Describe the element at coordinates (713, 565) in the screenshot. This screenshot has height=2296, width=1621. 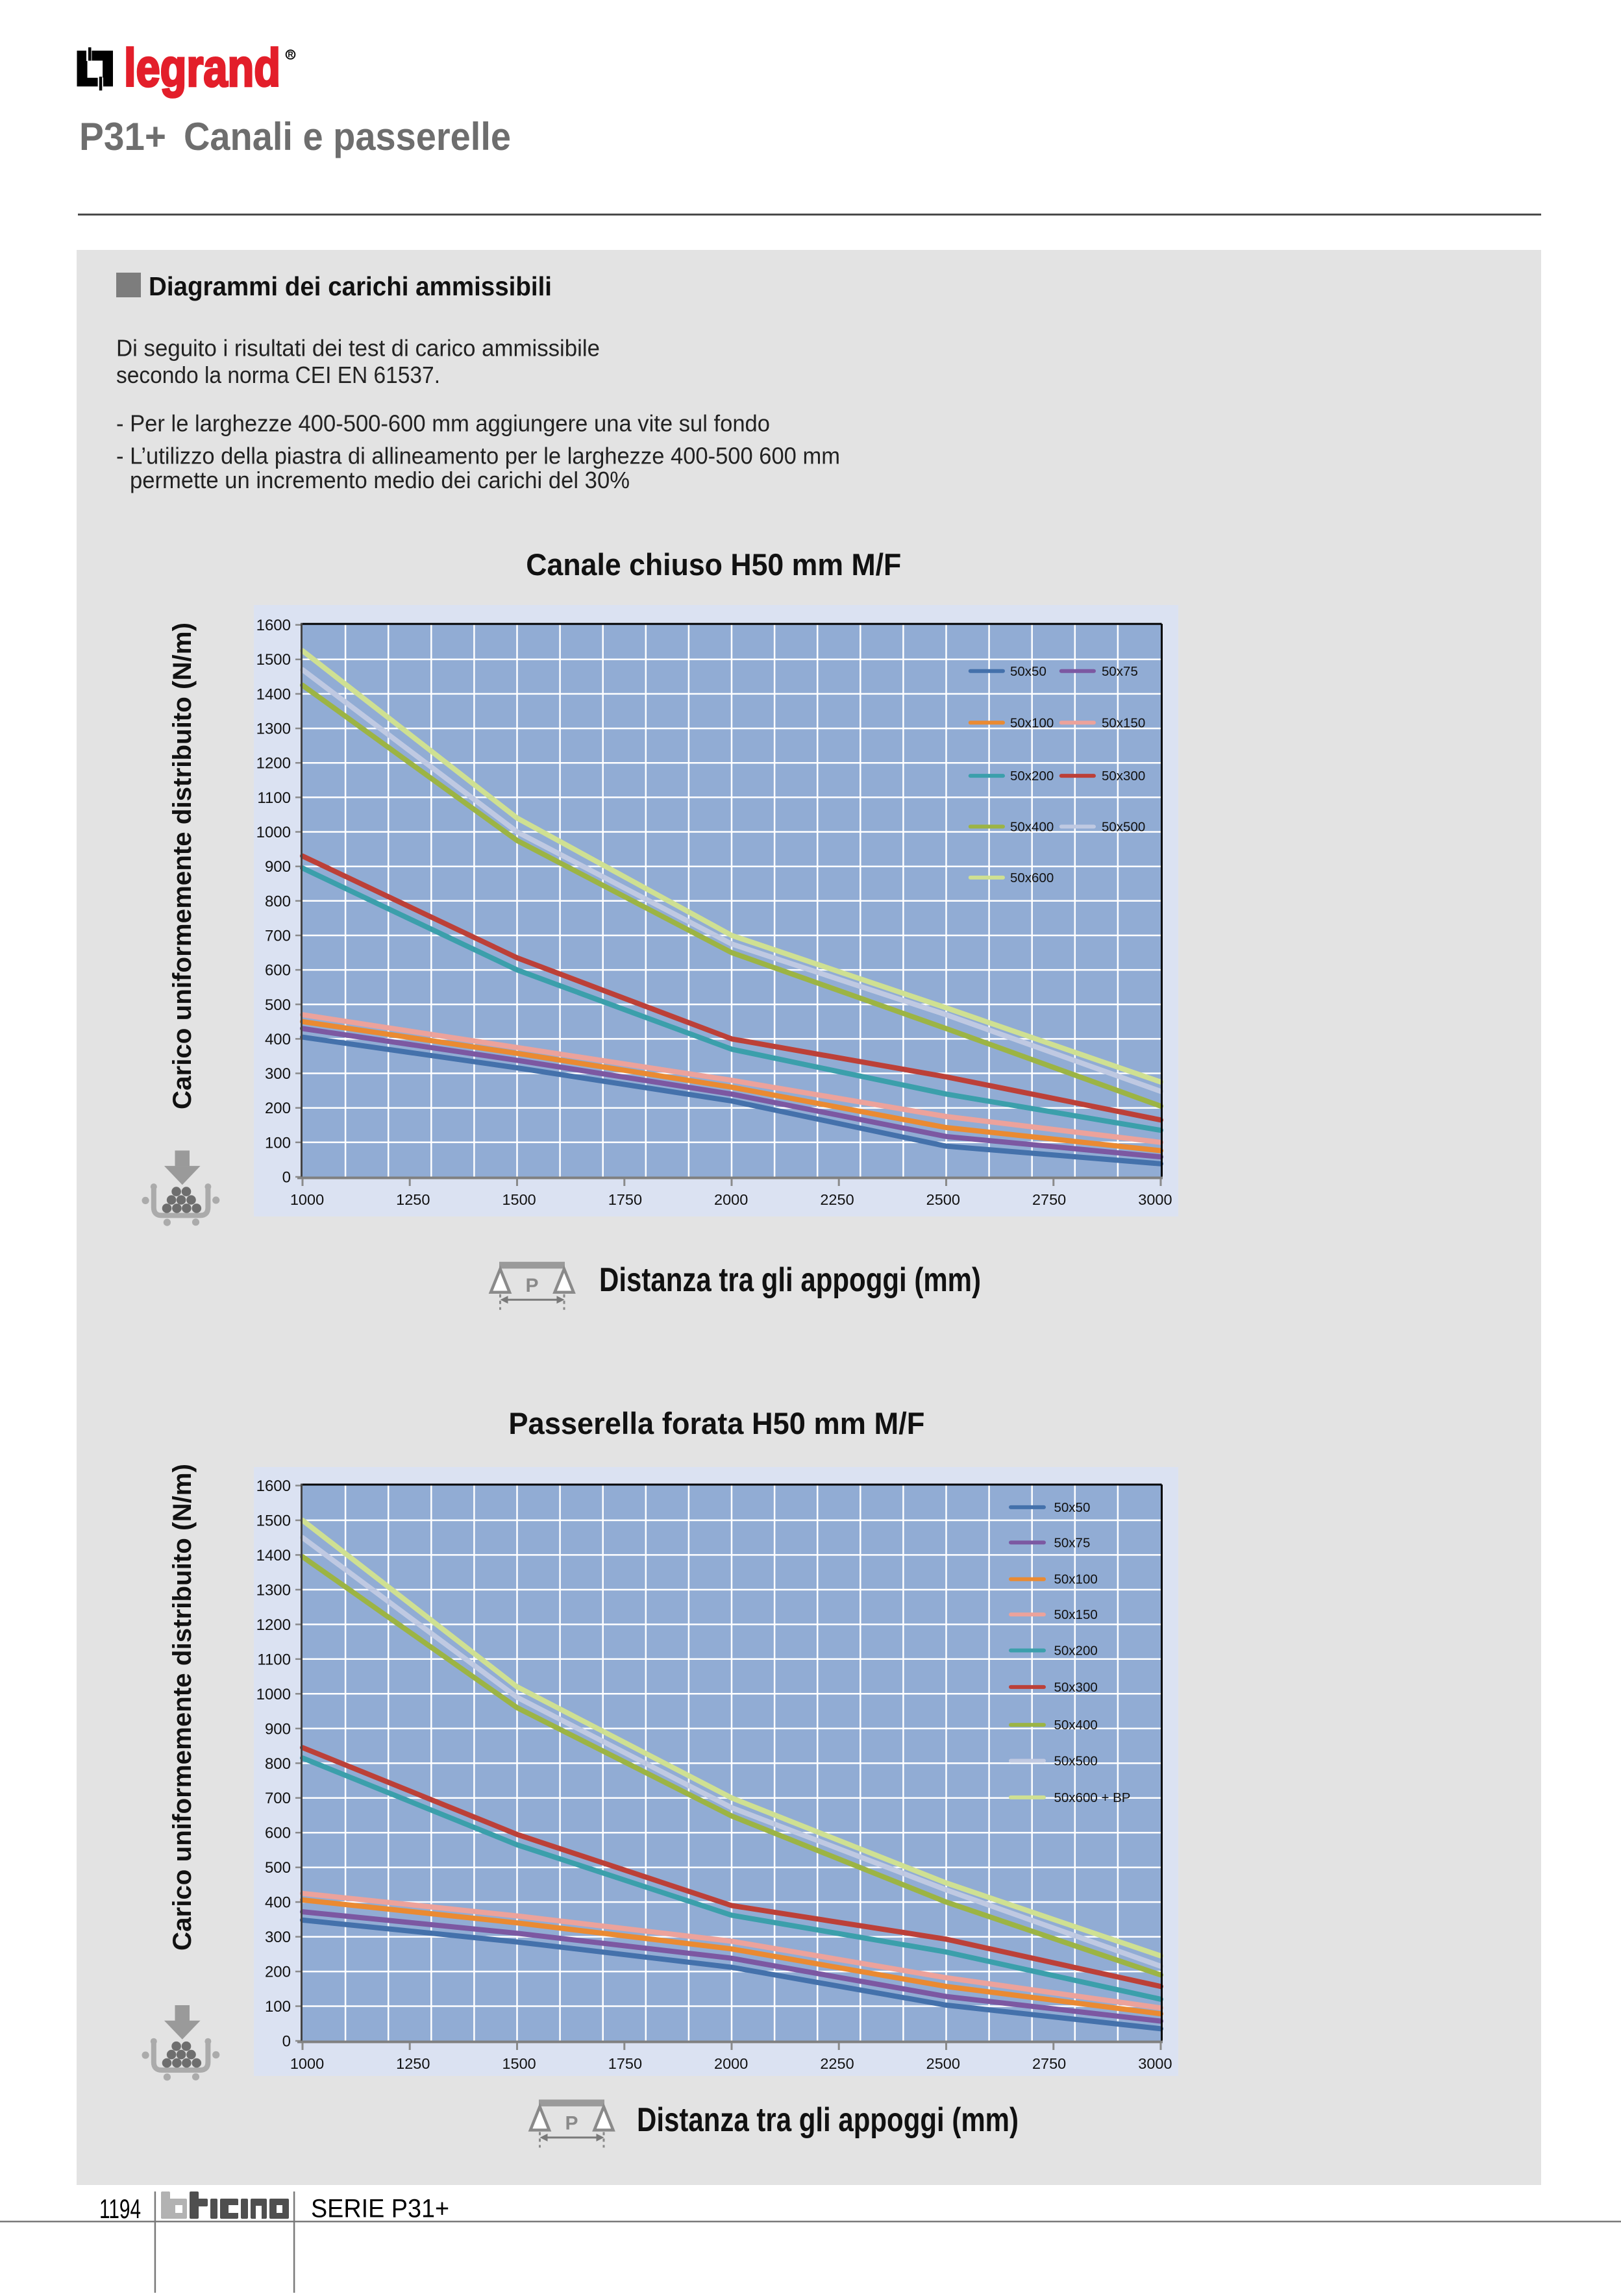
I see `svg-text: Canale chiuso H50 mm M/F` at that location.